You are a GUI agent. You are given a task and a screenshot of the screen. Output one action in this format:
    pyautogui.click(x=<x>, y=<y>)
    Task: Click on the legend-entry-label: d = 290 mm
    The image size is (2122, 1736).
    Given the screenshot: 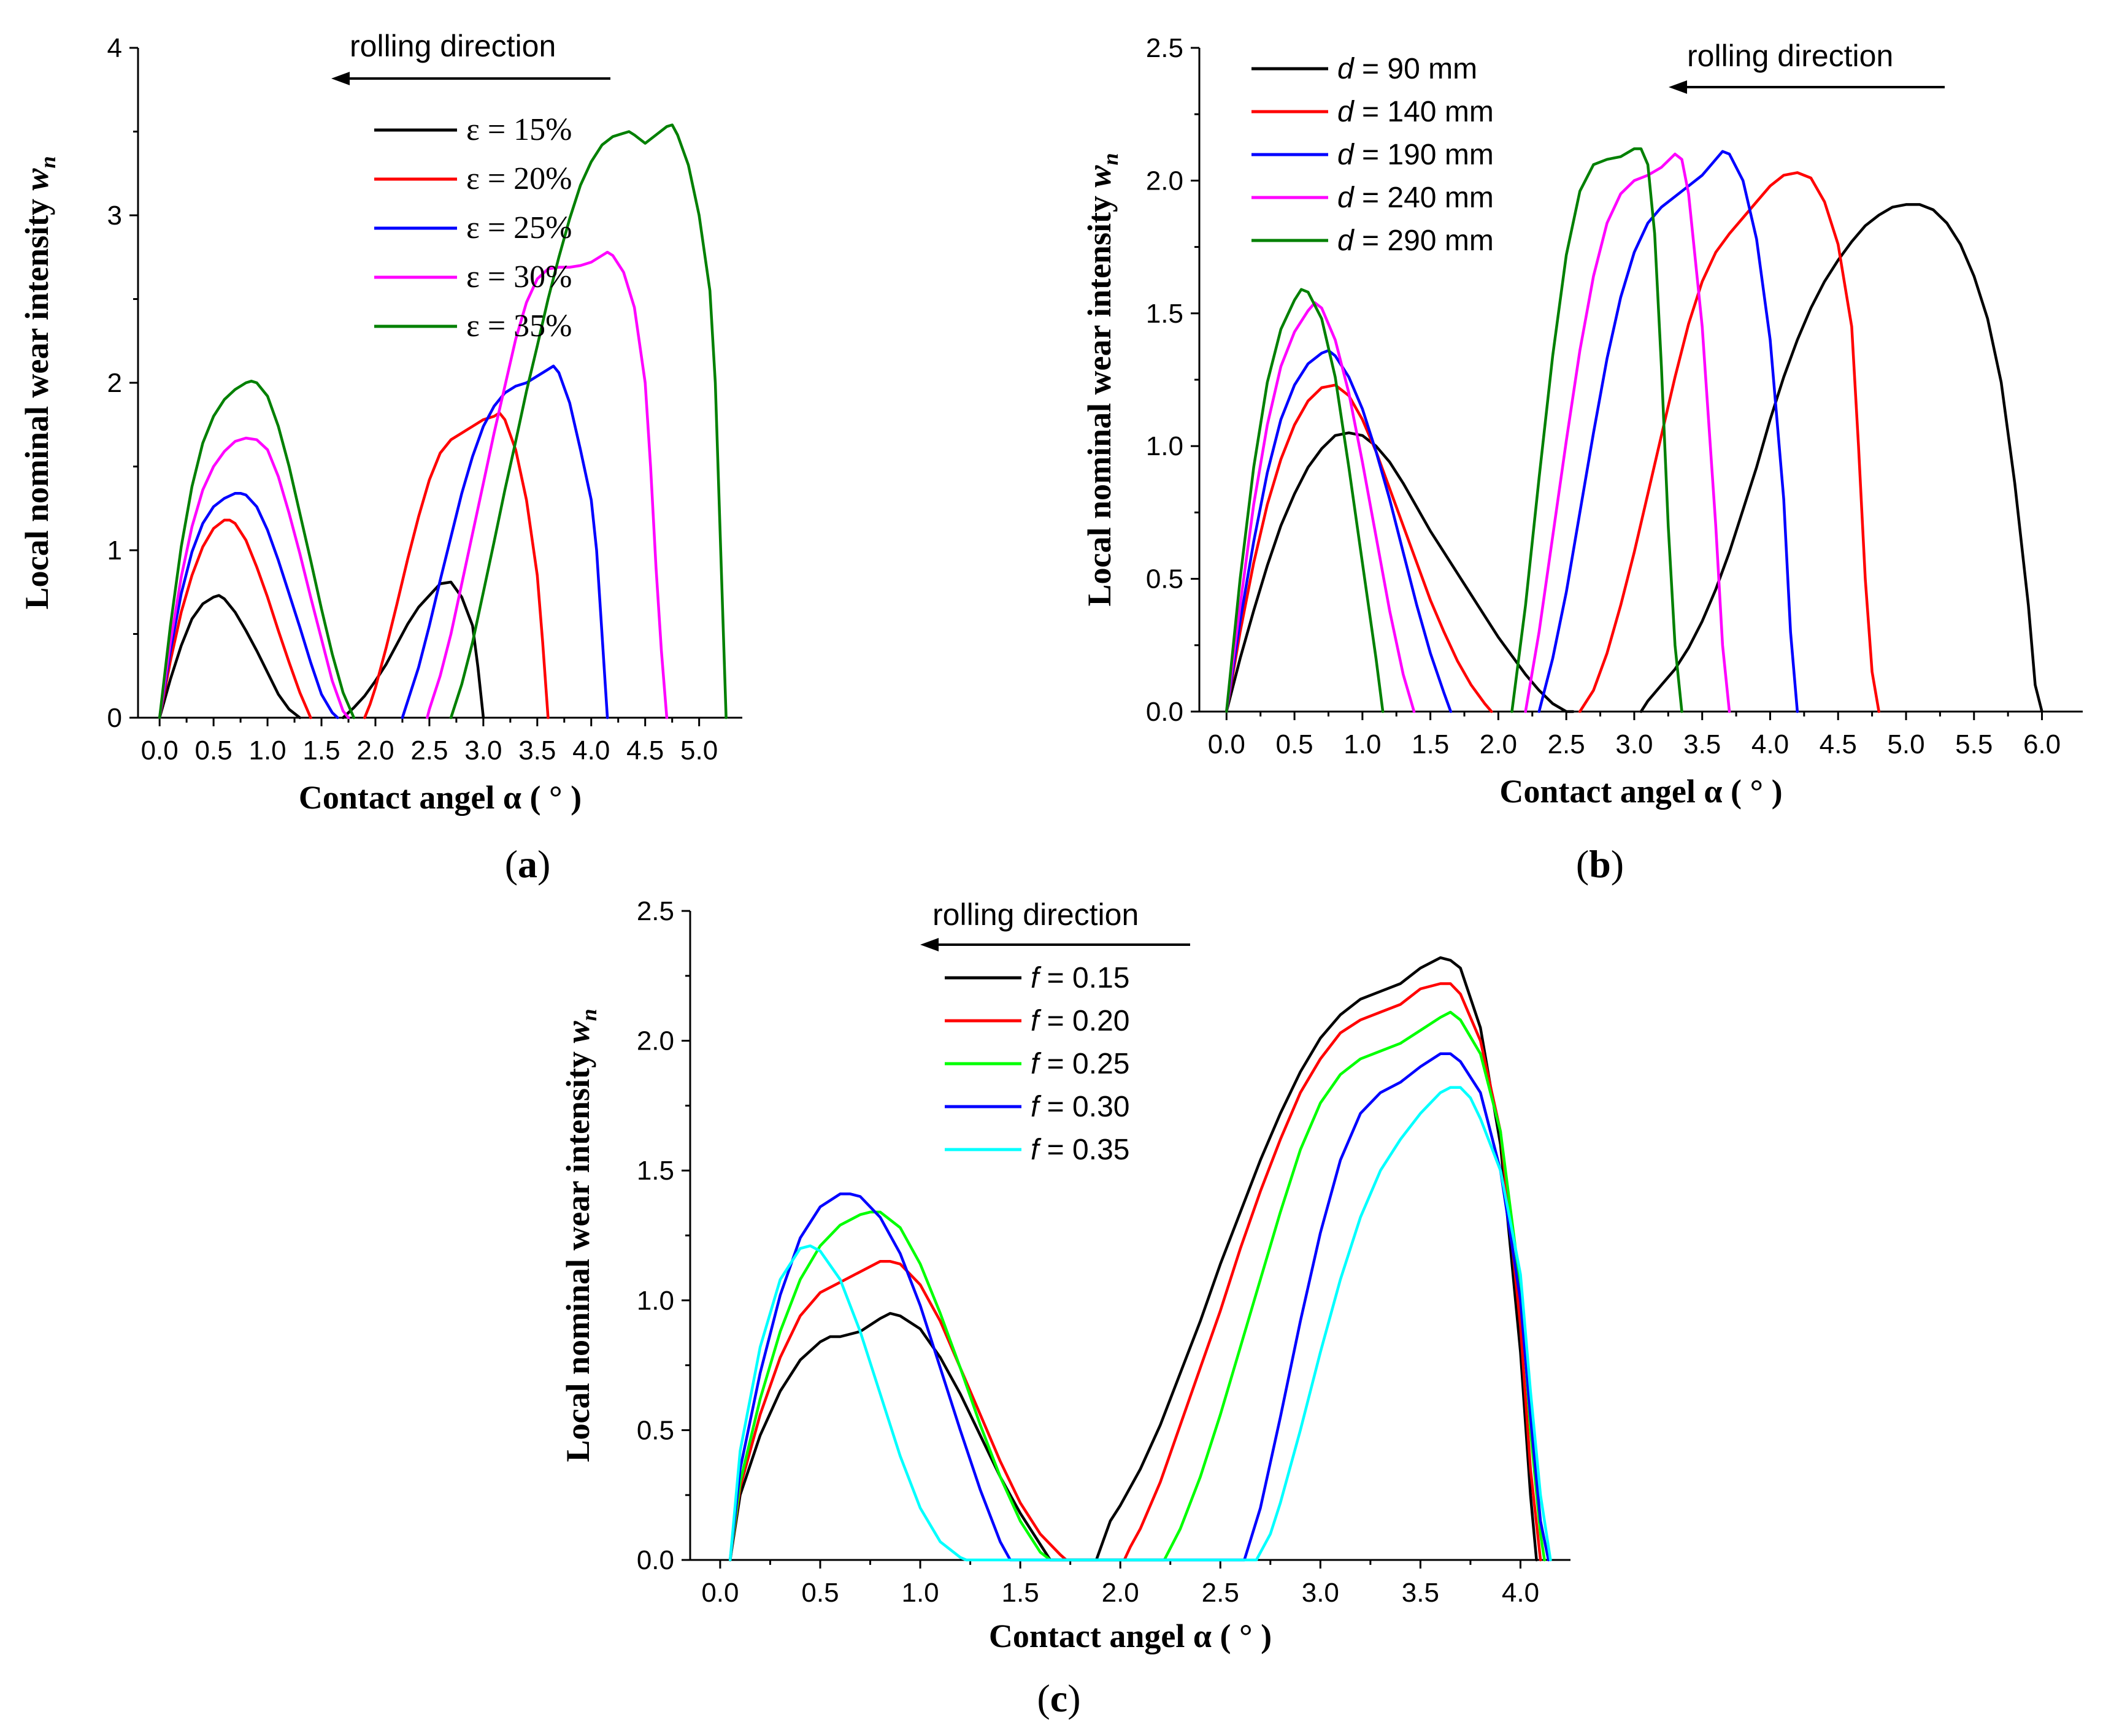 What is the action you would take?
    pyautogui.click(x=1415, y=241)
    